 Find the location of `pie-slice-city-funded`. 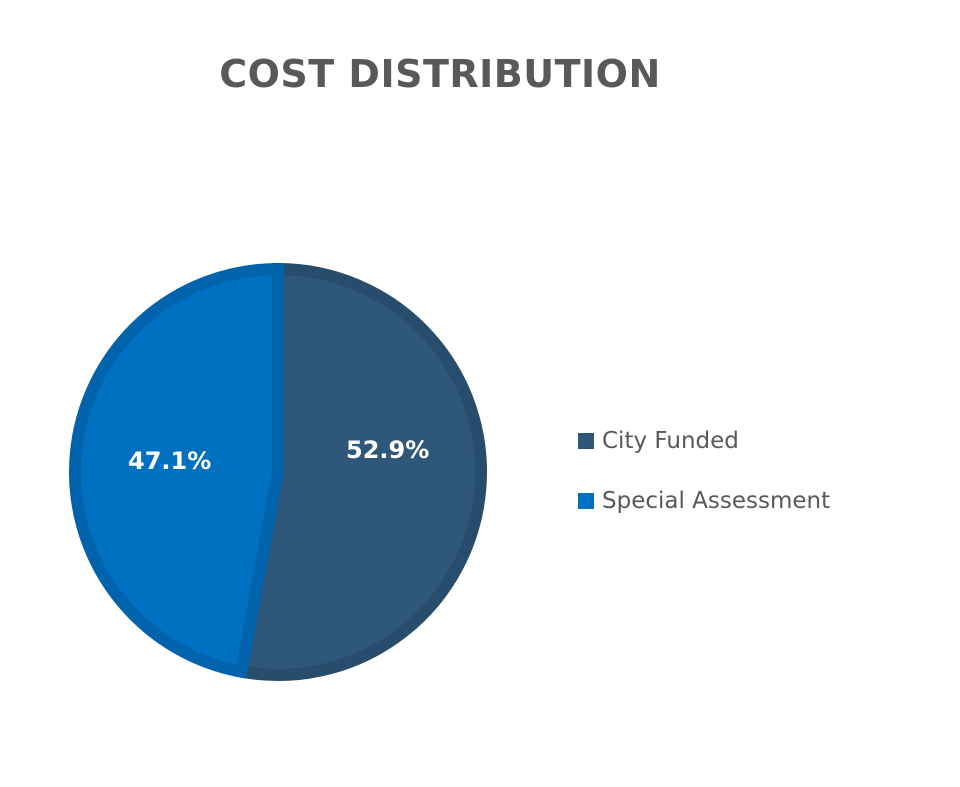

pie-slice-city-funded is located at coordinates (360, 471).